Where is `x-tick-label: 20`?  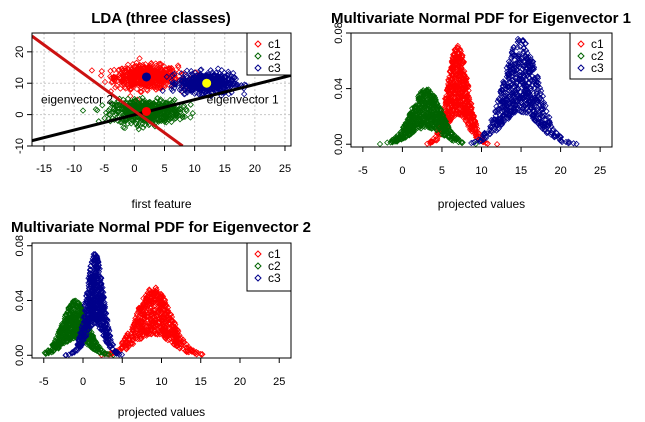 x-tick-label: 20 is located at coordinates (240, 382).